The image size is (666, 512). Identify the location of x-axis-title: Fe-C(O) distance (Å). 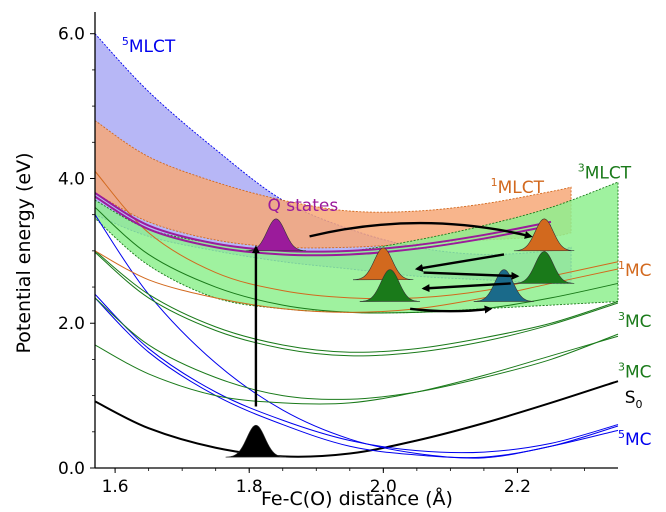
(357, 498).